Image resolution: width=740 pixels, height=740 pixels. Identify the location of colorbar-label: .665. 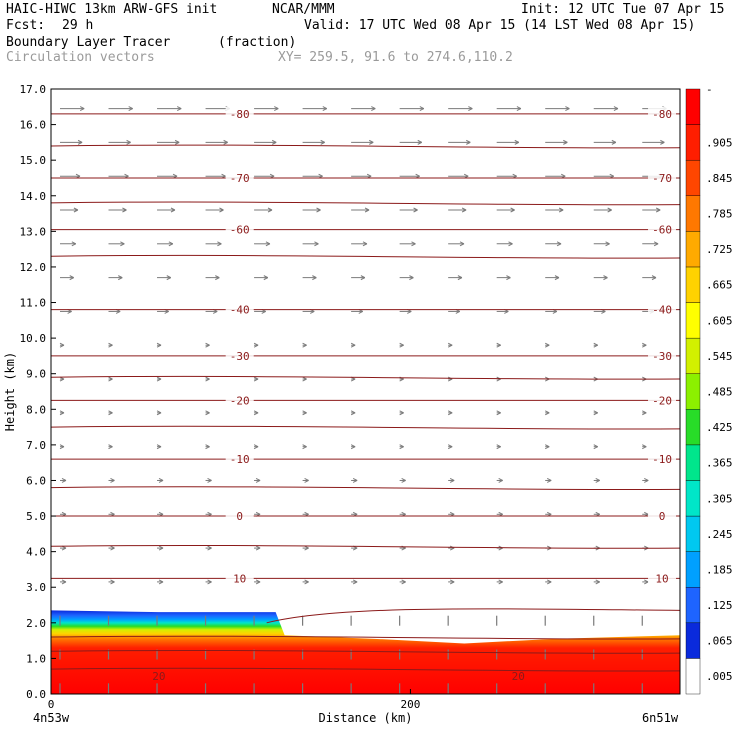
(719, 285).